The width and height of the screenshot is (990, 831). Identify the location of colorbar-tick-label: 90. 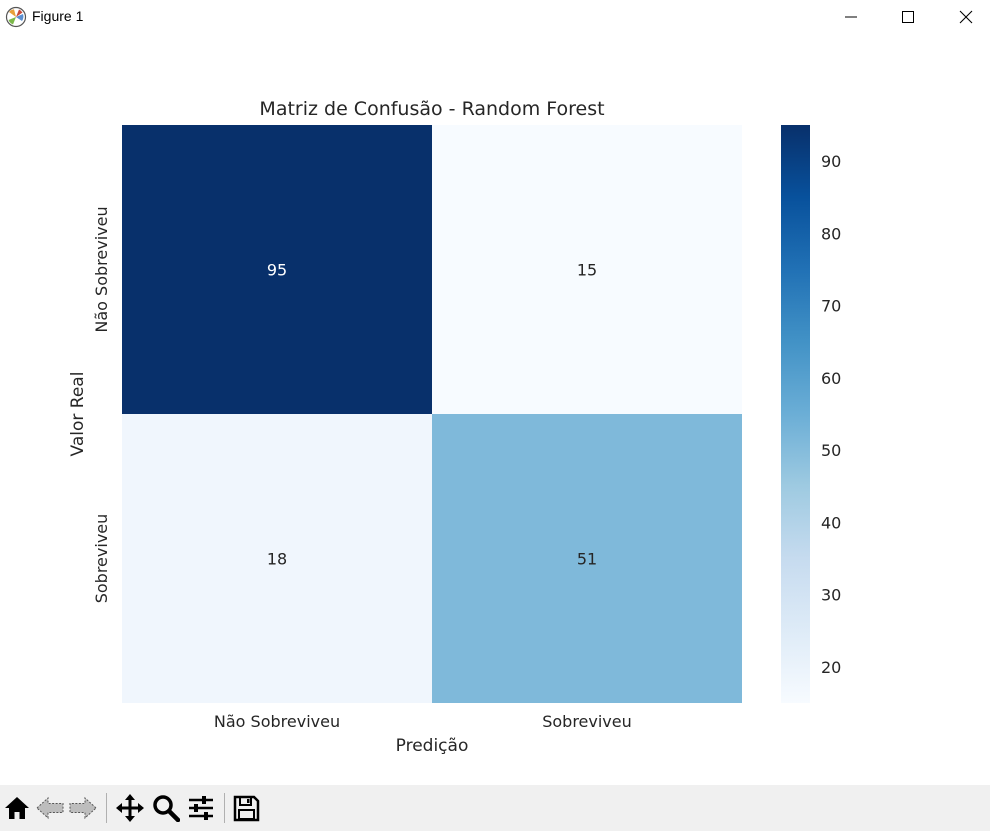
(831, 161).